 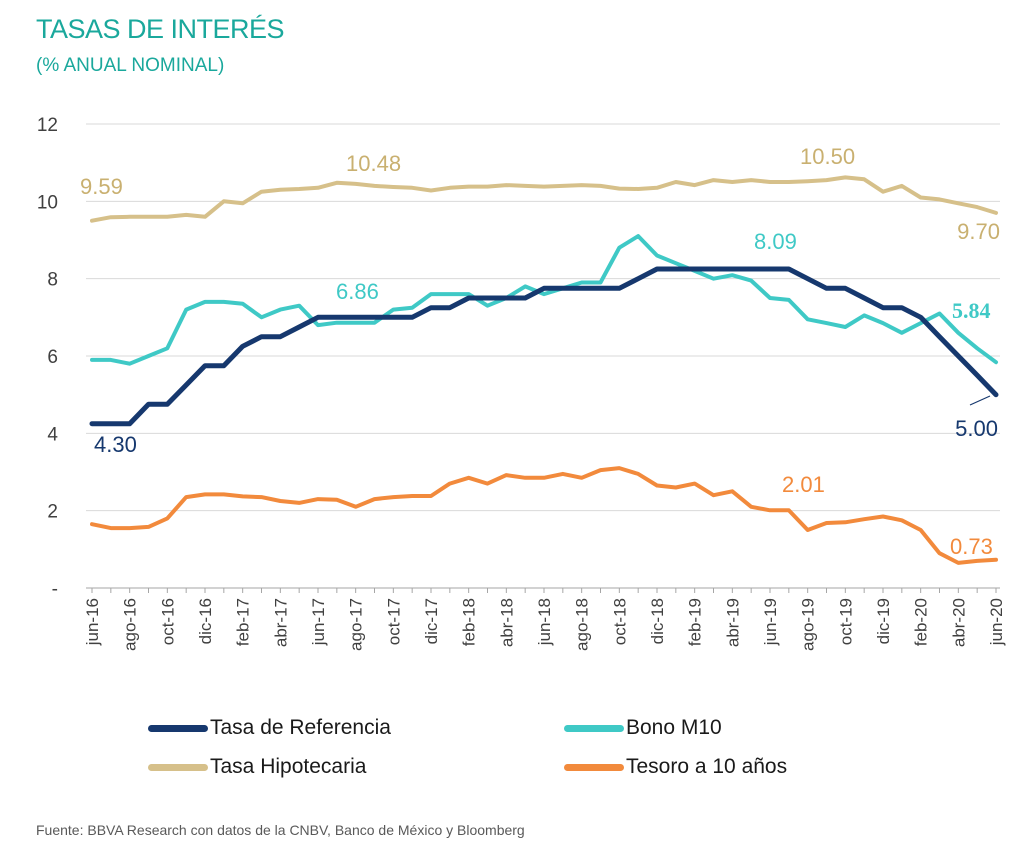 What do you see at coordinates (657, 621) in the screenshot?
I see `x-tick-label: dic-18` at bounding box center [657, 621].